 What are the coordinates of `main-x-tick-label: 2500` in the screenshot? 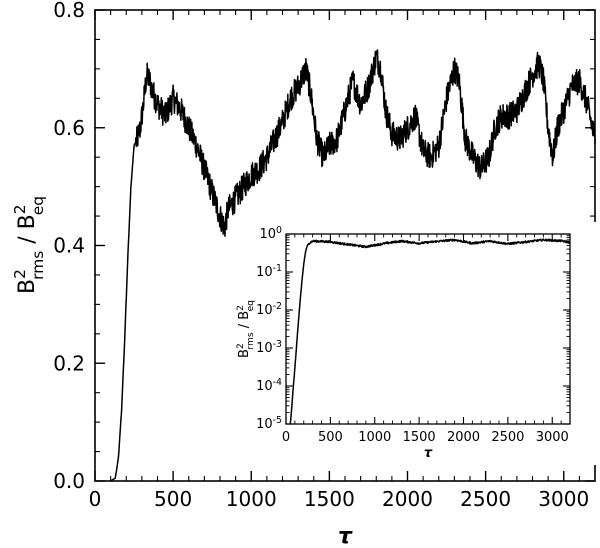 It's located at (485, 499).